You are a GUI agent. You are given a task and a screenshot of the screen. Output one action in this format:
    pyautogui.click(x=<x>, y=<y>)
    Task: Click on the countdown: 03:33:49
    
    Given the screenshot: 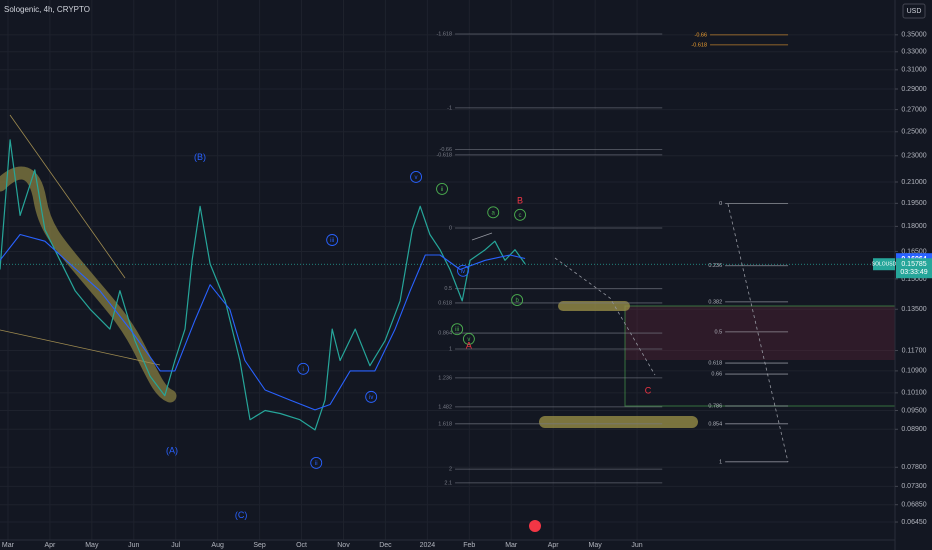 What is the action you would take?
    pyautogui.click(x=913, y=272)
    